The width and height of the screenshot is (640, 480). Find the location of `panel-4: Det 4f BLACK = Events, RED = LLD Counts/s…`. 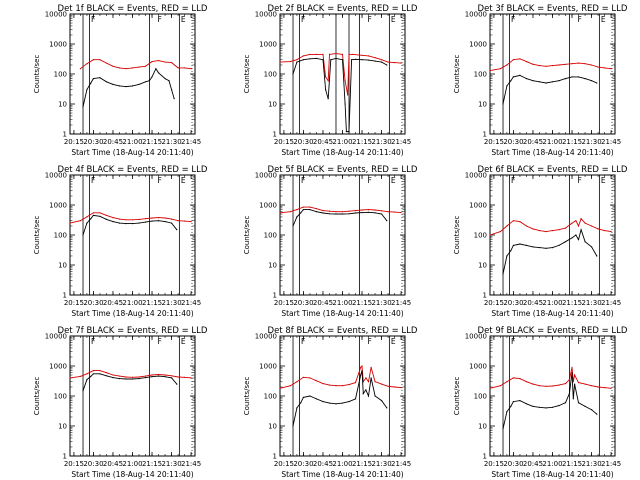

panel-4: Det 4f BLACK = Events, RED = LLD Counts/s… is located at coordinates (120, 241).